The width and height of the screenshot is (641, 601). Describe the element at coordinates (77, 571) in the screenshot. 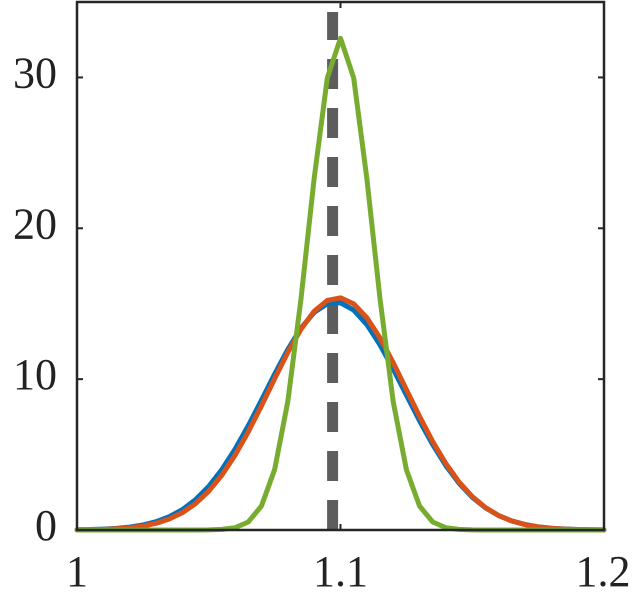

I see `x-tick-label: 1` at that location.